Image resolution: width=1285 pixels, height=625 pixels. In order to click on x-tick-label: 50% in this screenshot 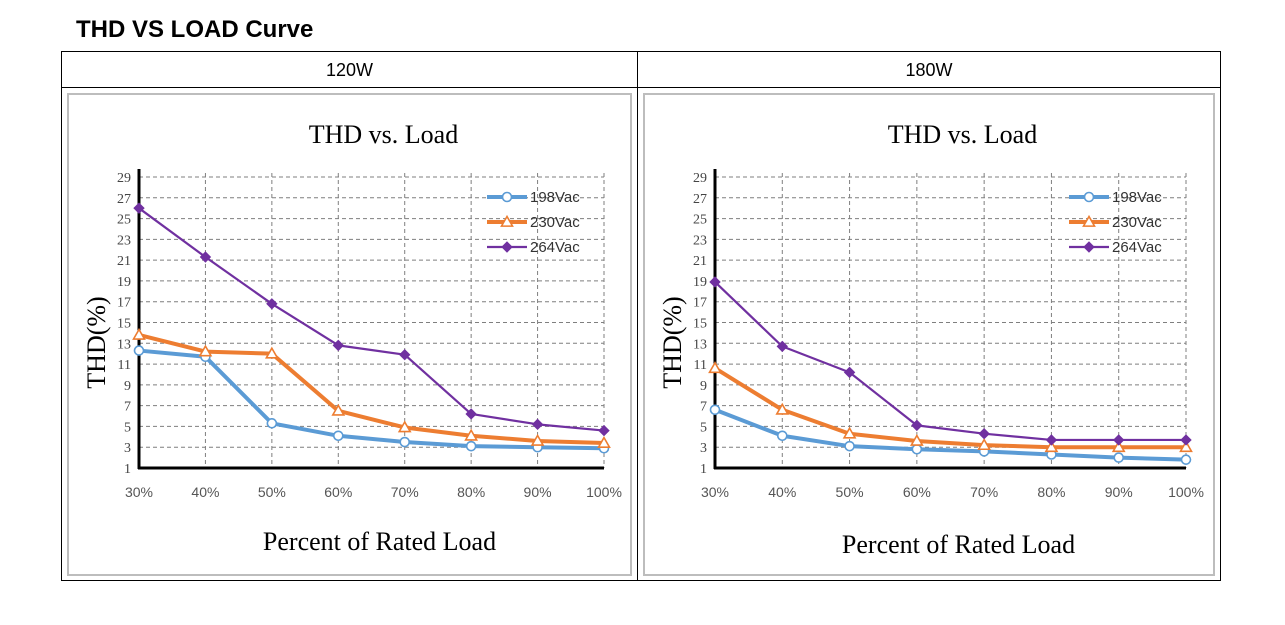, I will do `click(850, 492)`.